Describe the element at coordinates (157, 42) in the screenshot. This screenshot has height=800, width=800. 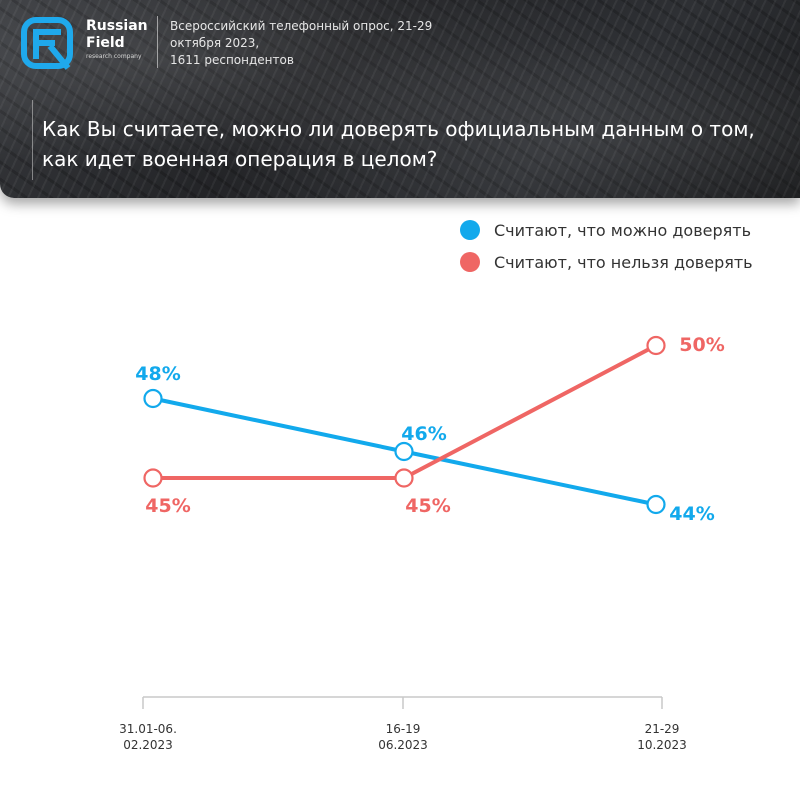
I see `header-divider` at that location.